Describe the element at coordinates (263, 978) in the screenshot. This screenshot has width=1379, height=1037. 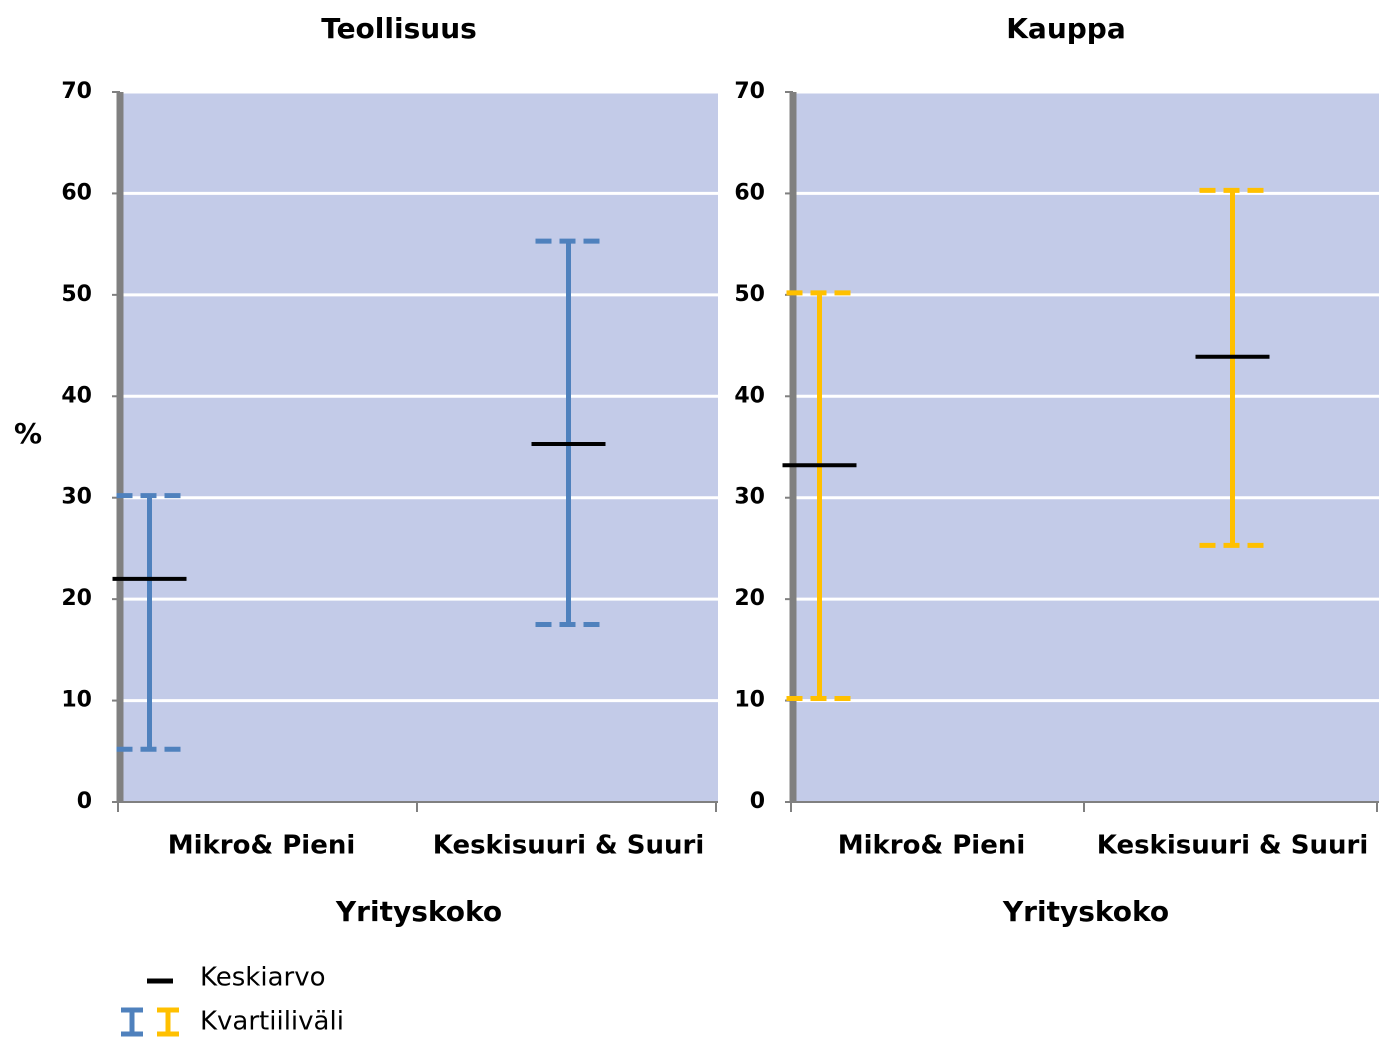
I see `legend-mean-label: Keskiarvo` at that location.